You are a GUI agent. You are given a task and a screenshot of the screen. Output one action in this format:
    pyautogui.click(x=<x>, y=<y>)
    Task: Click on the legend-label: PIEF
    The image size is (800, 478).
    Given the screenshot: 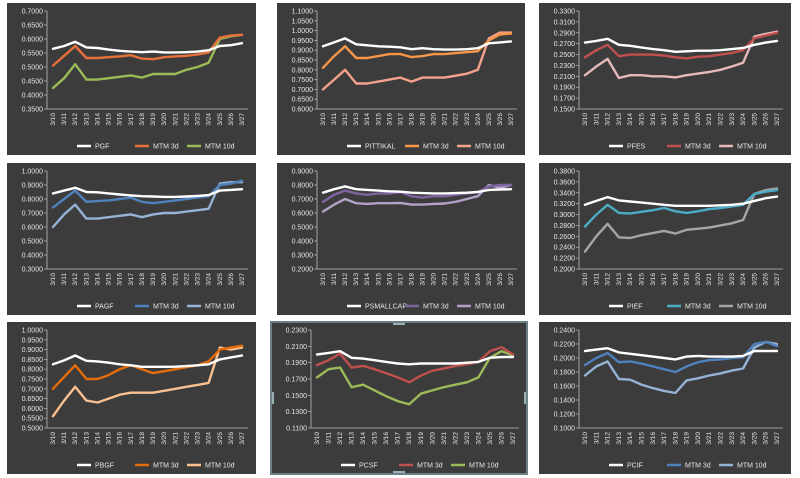 What is the action you would take?
    pyautogui.click(x=635, y=307)
    